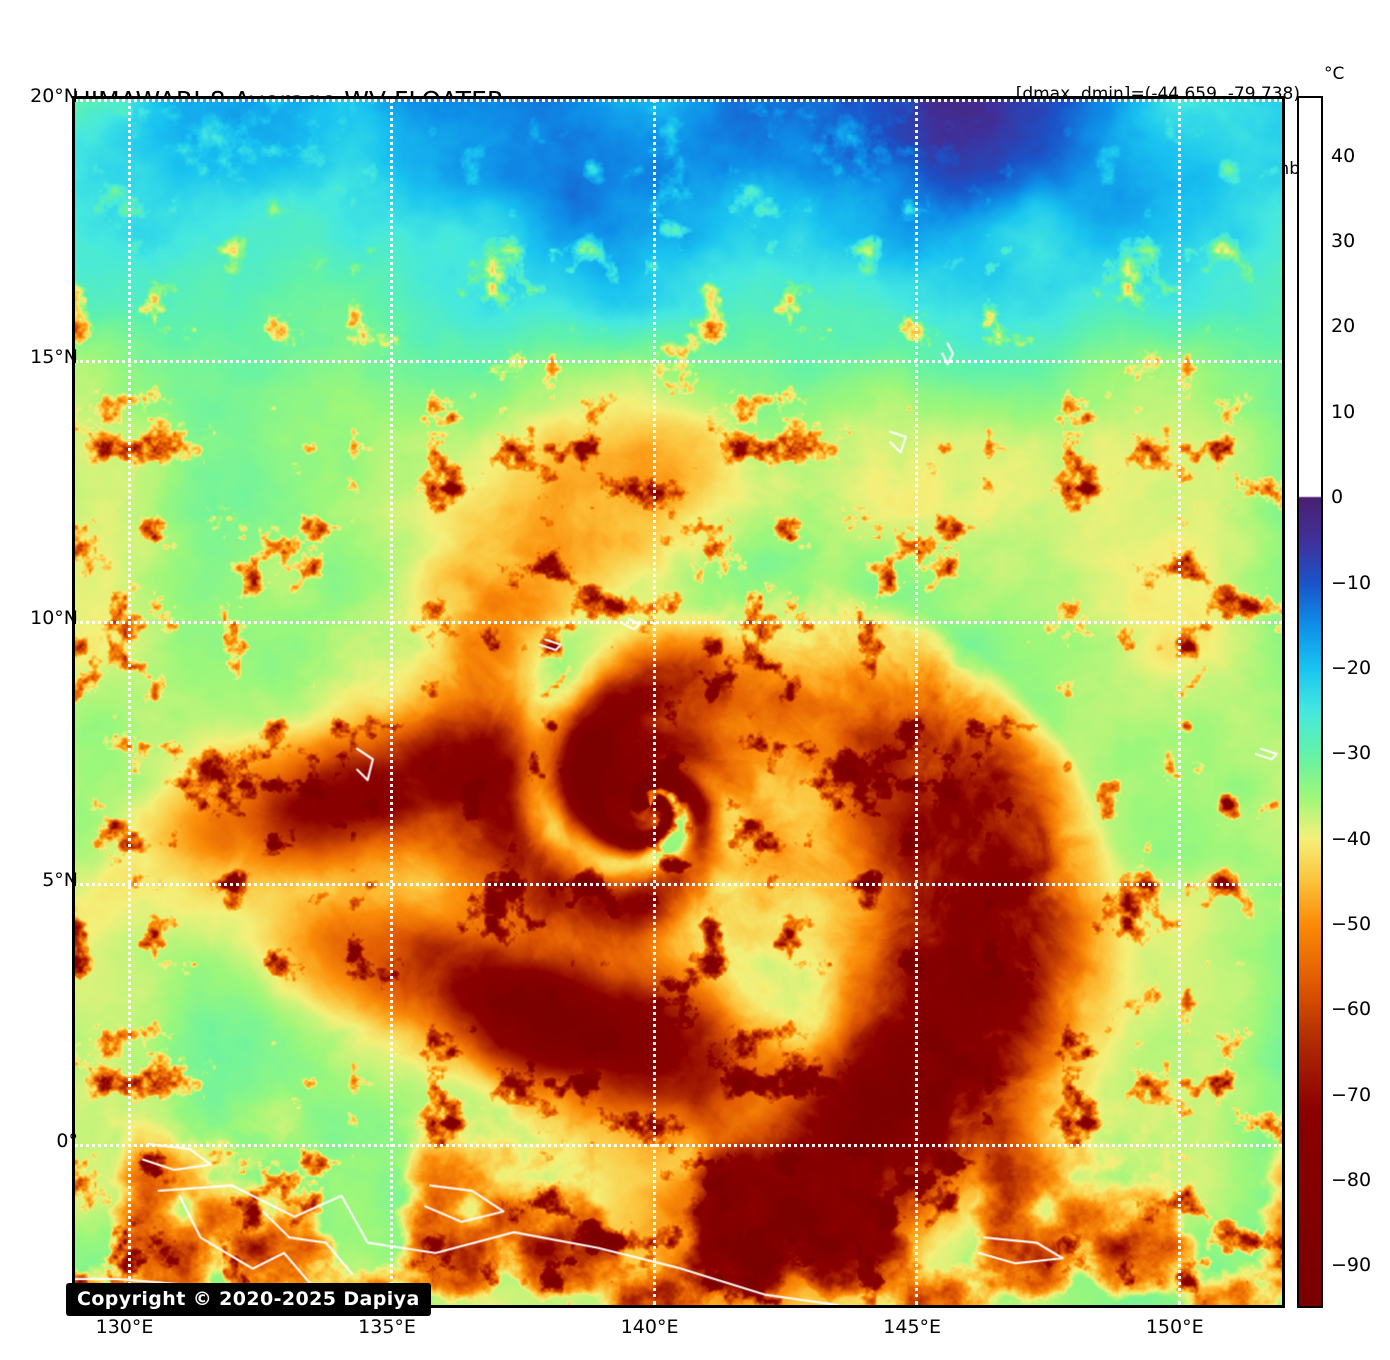 Image resolution: width=1390 pixels, height=1360 pixels. I want to click on colorbar-tick-label: −20, so click(1351, 667).